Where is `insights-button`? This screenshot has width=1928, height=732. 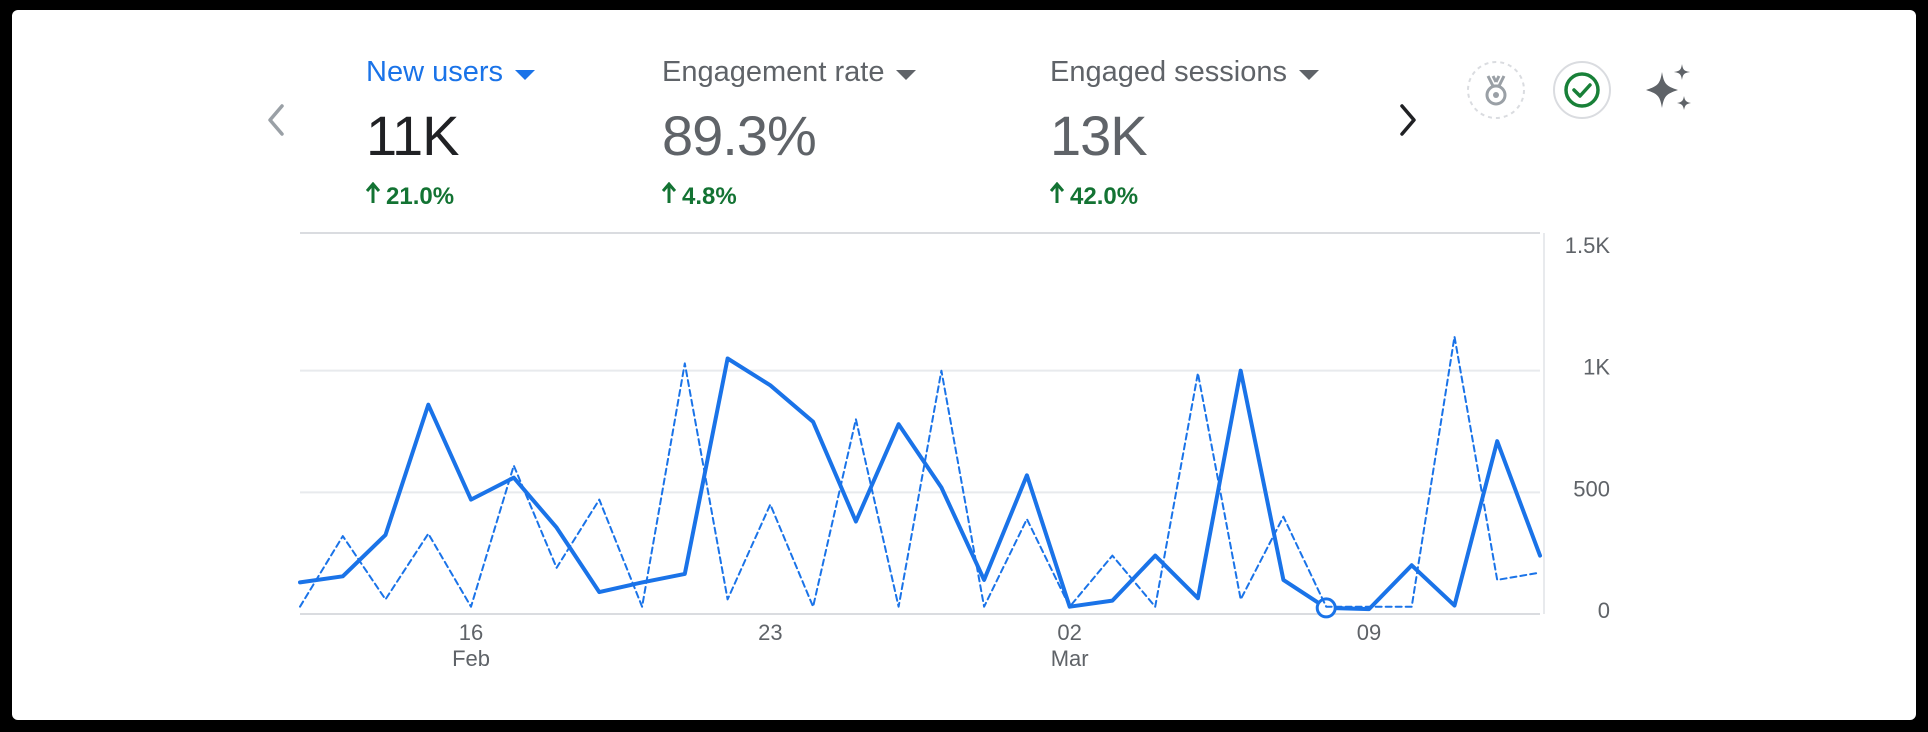 insights-button is located at coordinates (1670, 90).